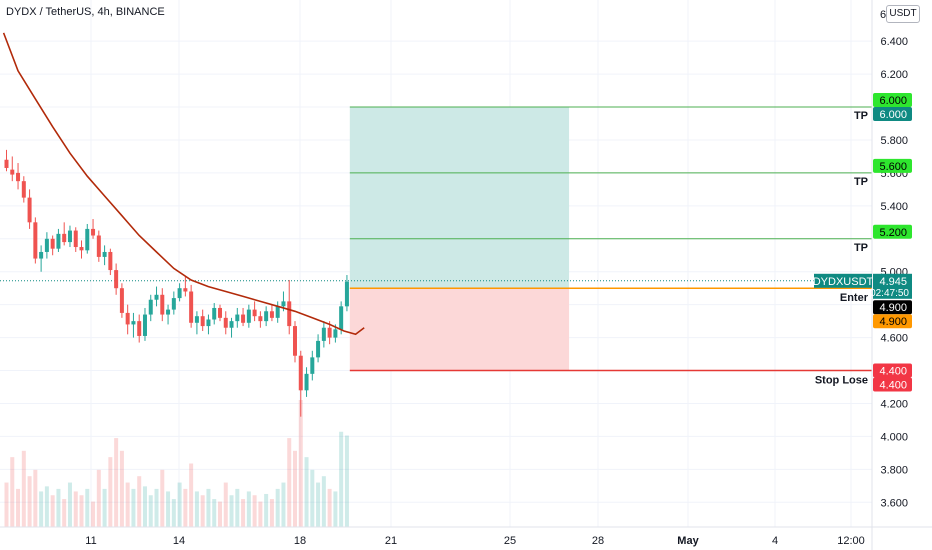 The image size is (932, 550). Describe the element at coordinates (892, 100) in the screenshot. I see `tp-price-label-box` at that location.